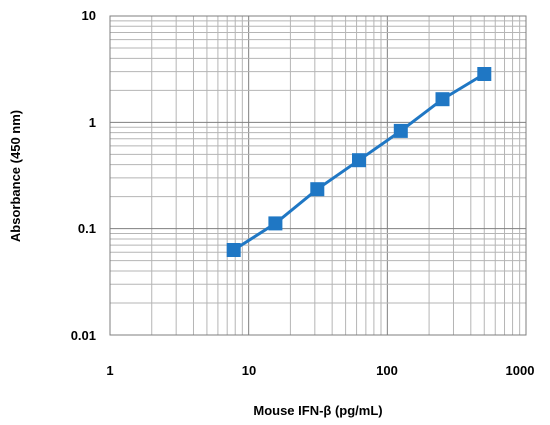  Describe the element at coordinates (317, 410) in the screenshot. I see `x-axis-title: Mouse IFN-β (pg/mL)` at that location.